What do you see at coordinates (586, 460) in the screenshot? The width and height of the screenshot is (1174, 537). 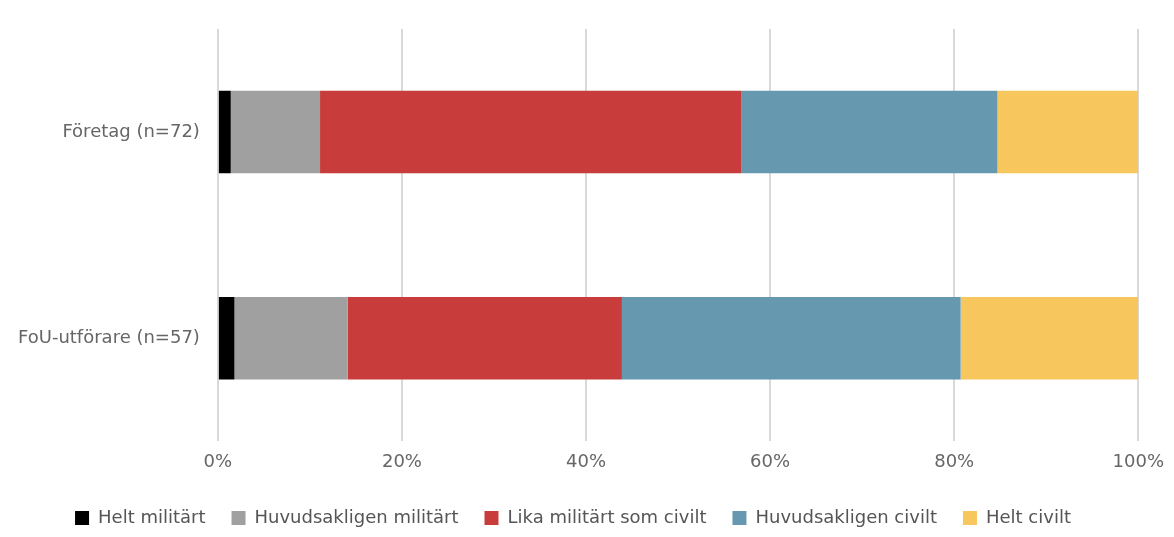 I see `x-tick-label: 40%` at bounding box center [586, 460].